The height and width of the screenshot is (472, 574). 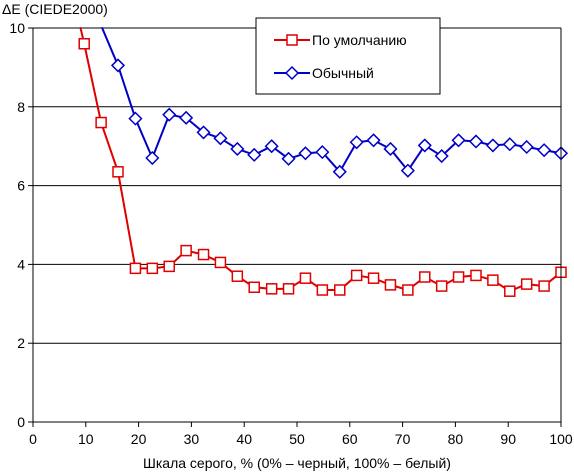 I want to click on y-axis-title: ΔE (CIEDE2000), so click(x=55, y=9).